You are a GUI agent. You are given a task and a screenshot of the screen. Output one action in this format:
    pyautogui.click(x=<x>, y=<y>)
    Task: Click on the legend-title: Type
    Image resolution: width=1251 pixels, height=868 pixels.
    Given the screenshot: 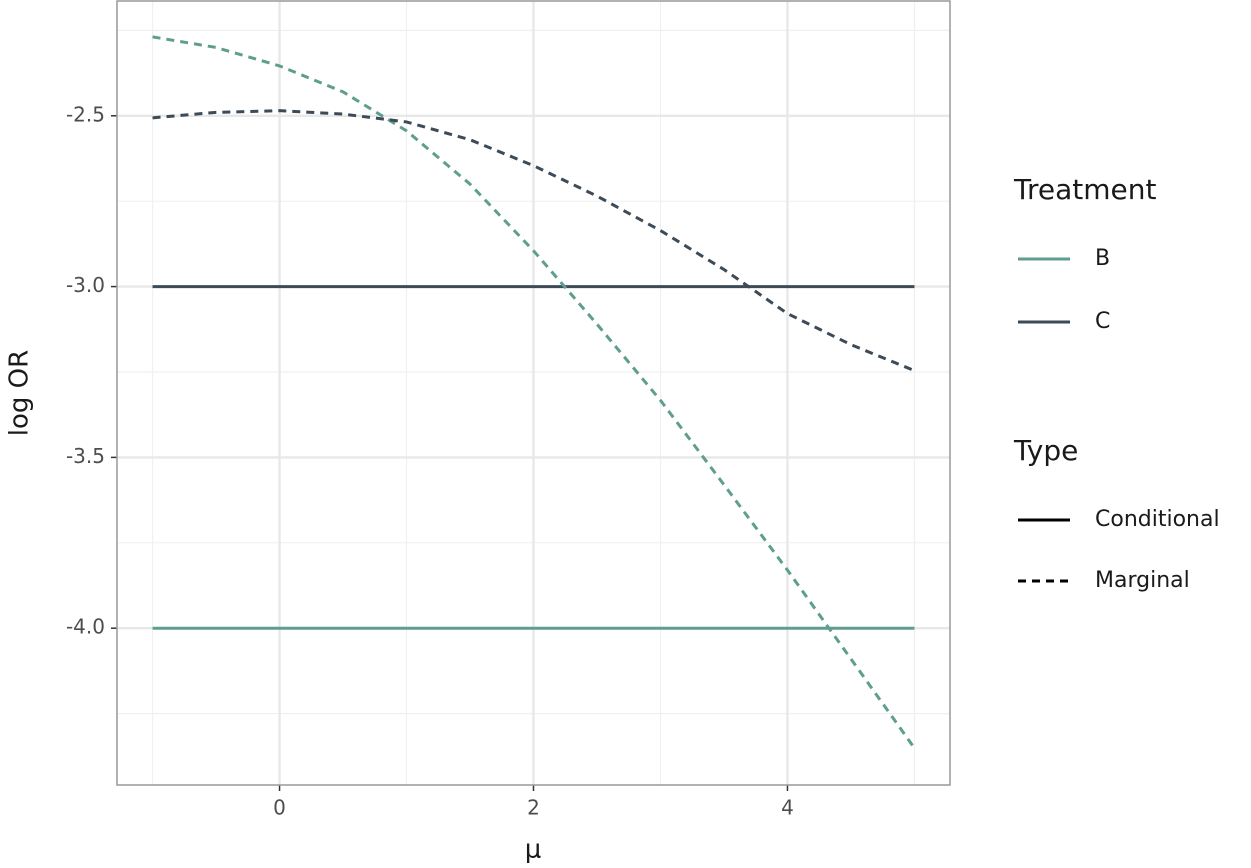 What is the action you would take?
    pyautogui.click(x=1045, y=450)
    